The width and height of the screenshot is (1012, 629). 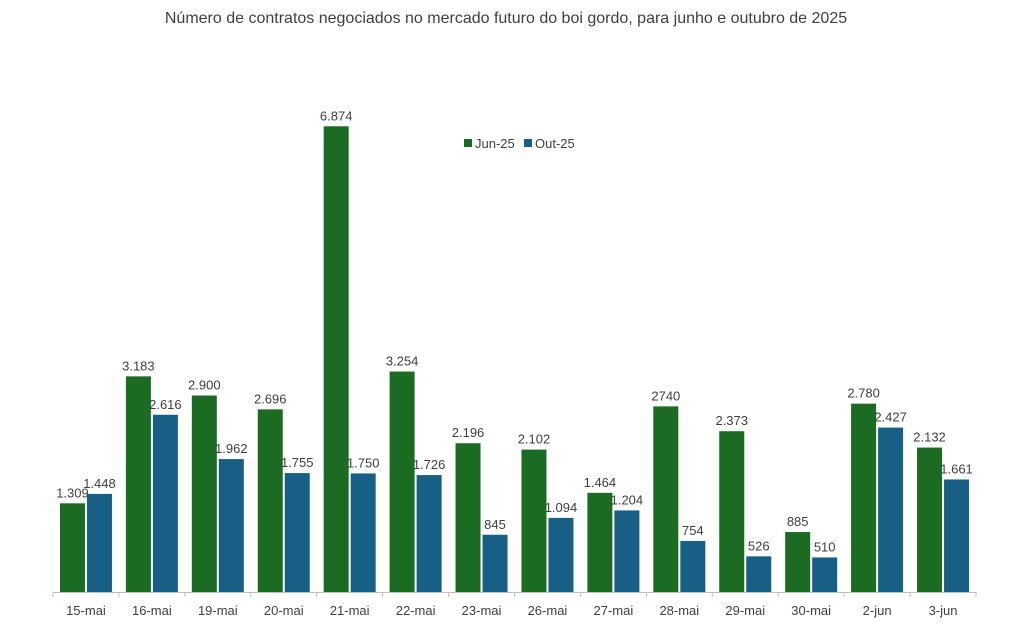 I want to click on data-label: 1.661, so click(x=956, y=468).